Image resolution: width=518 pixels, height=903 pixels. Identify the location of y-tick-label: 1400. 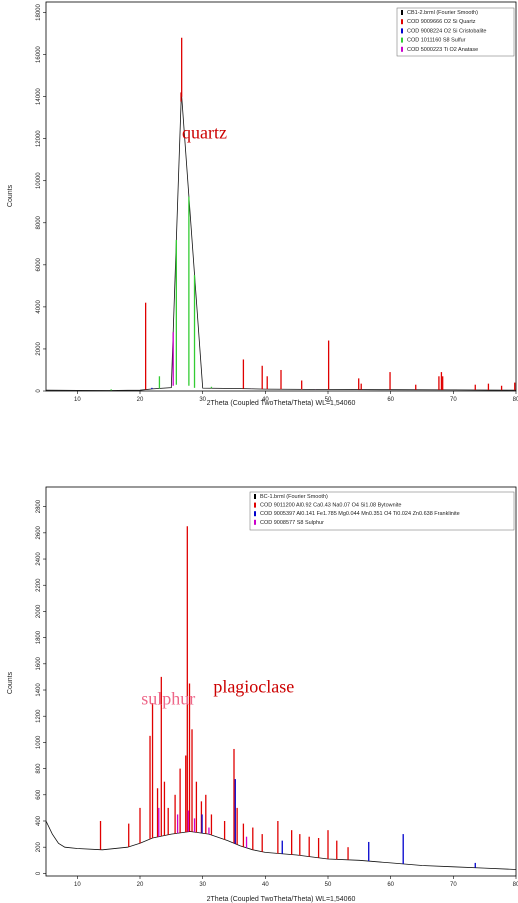
(39, 690).